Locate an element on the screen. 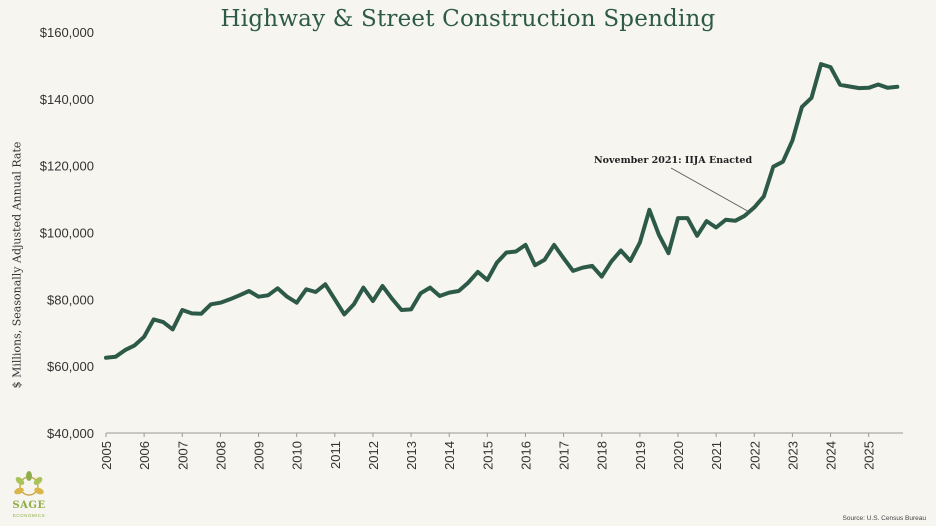 This screenshot has width=936, height=526. x-tick-label: 2021 is located at coordinates (716, 455).